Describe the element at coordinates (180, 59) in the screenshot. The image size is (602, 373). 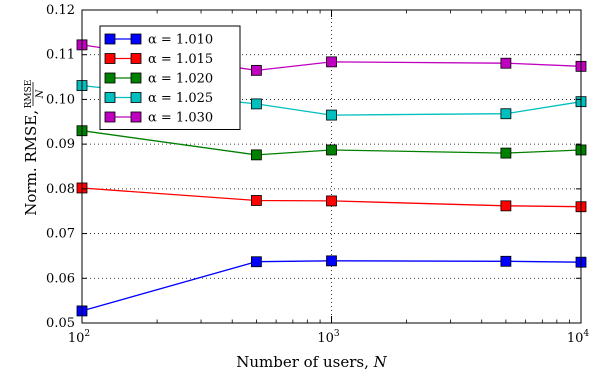
I see `legend-label: α = 1.015` at that location.